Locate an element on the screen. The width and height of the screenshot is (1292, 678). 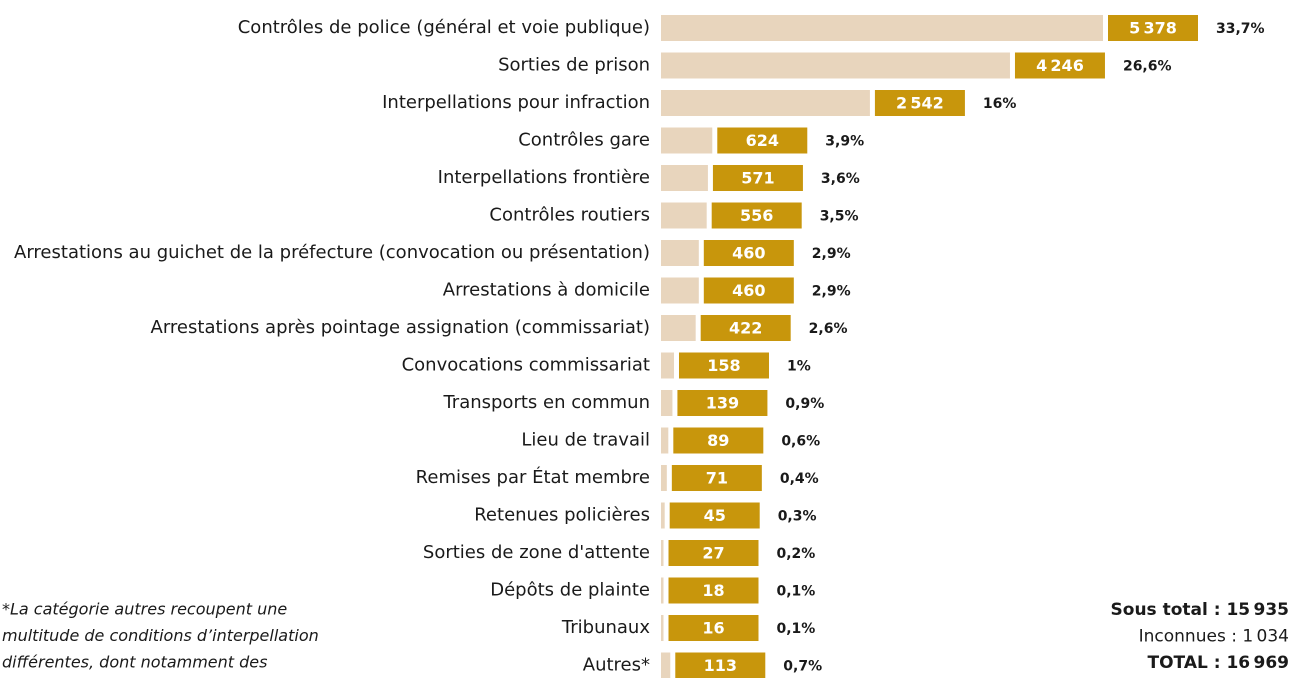
share-label: 3,9% is located at coordinates (844, 142).